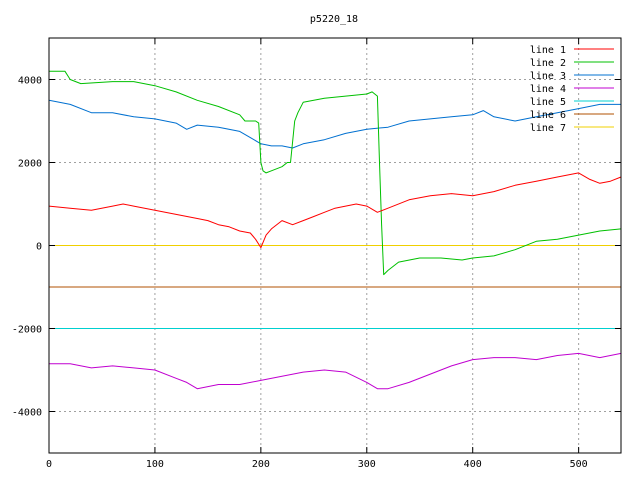 The height and width of the screenshot is (480, 640). What do you see at coordinates (27, 330) in the screenshot?
I see `y-tick-label: -2000` at bounding box center [27, 330].